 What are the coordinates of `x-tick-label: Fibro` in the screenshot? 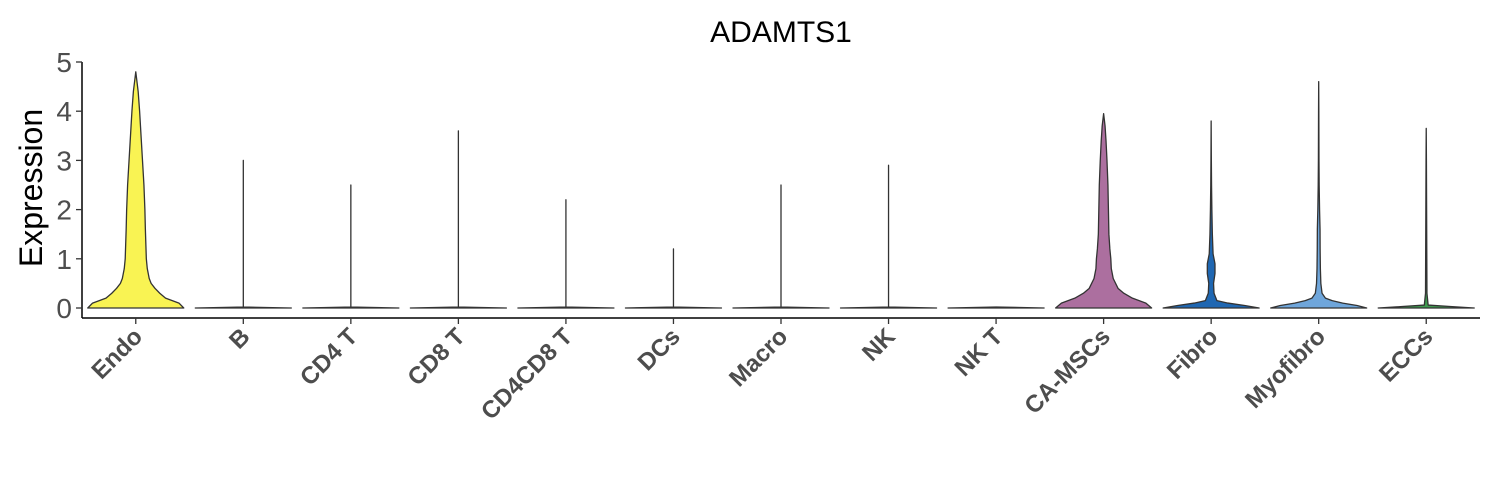 It's located at (1193, 354).